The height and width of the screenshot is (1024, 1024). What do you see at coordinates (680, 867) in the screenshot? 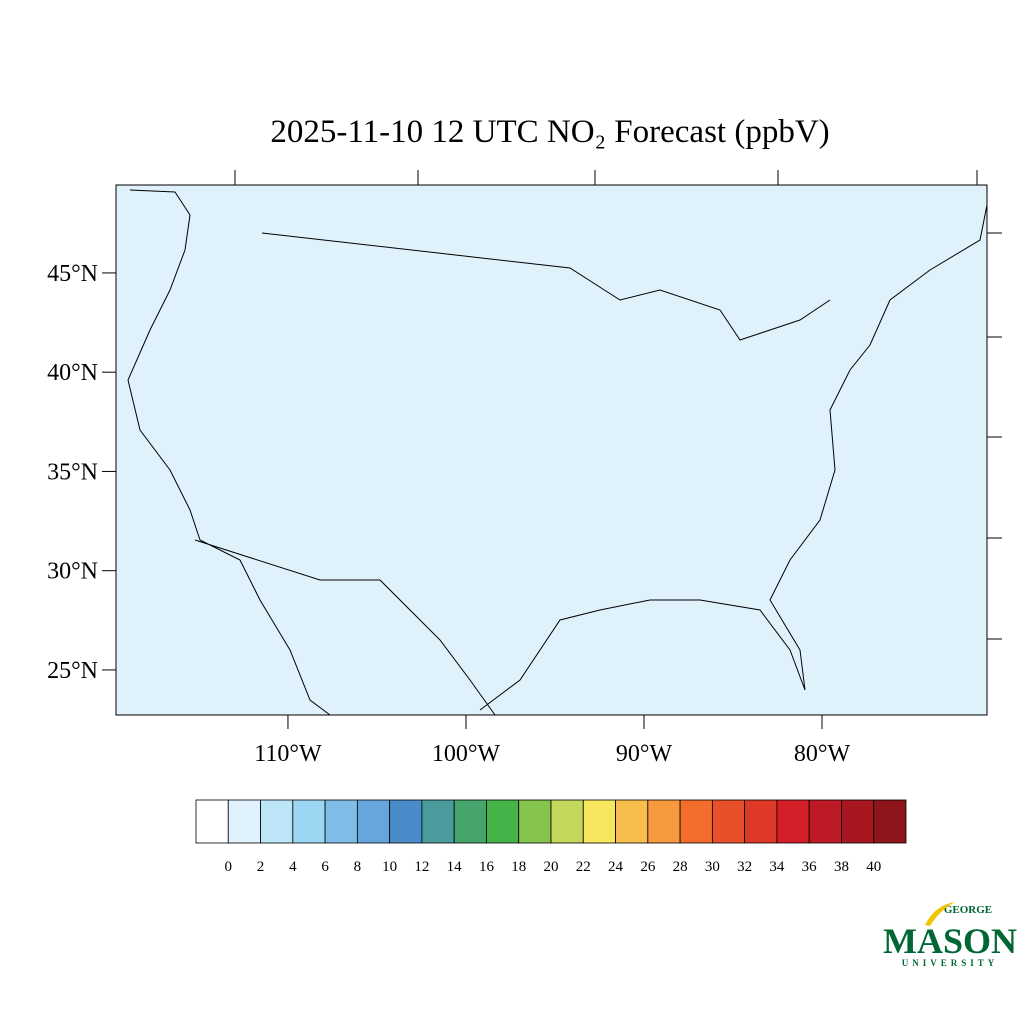
I see `colorbar-label: 28` at bounding box center [680, 867].